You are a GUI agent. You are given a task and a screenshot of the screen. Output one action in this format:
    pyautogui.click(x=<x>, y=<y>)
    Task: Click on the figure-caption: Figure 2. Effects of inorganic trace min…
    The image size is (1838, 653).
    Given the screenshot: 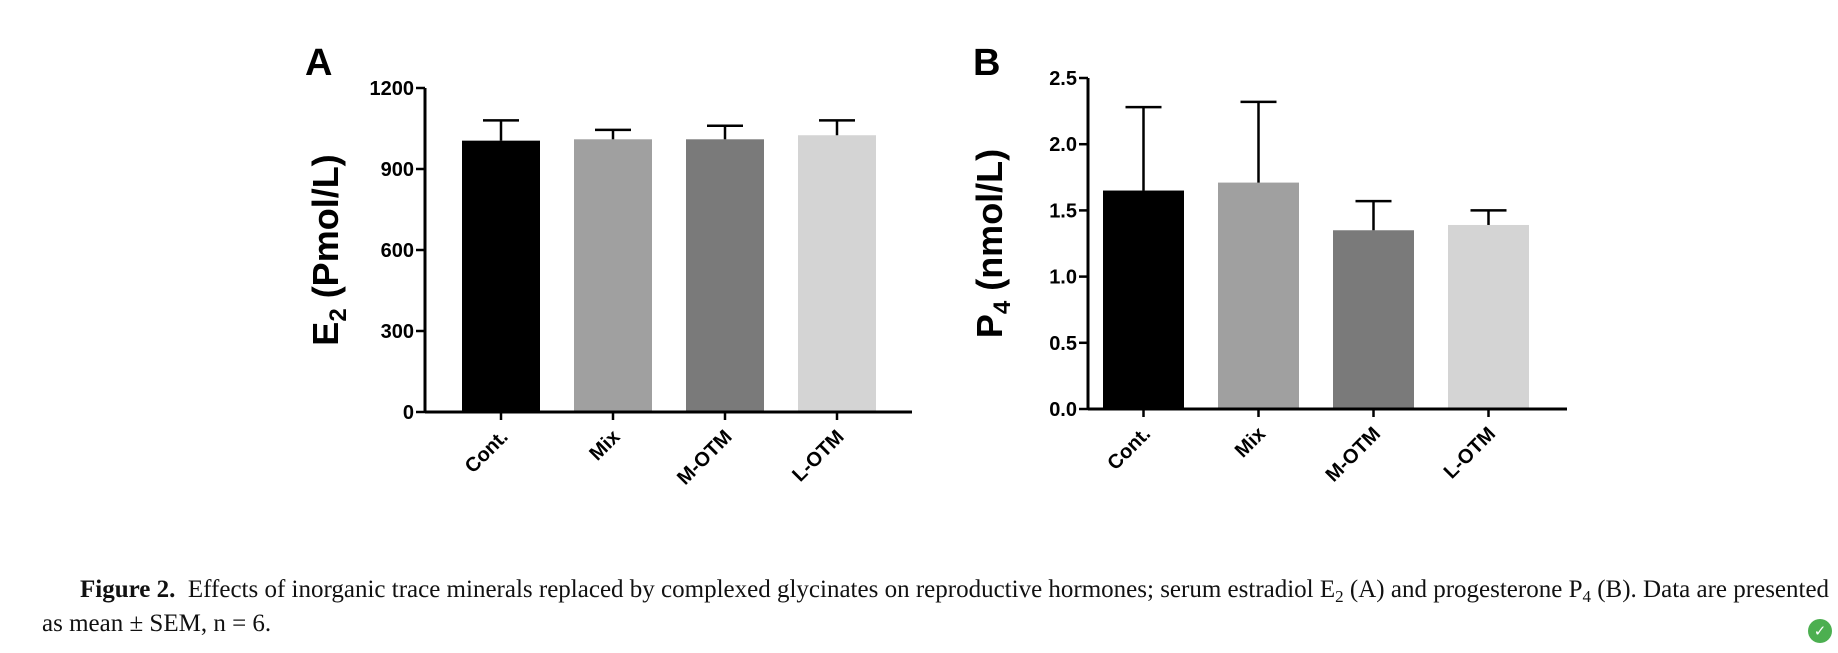 What is the action you would take?
    pyautogui.click(x=937, y=607)
    